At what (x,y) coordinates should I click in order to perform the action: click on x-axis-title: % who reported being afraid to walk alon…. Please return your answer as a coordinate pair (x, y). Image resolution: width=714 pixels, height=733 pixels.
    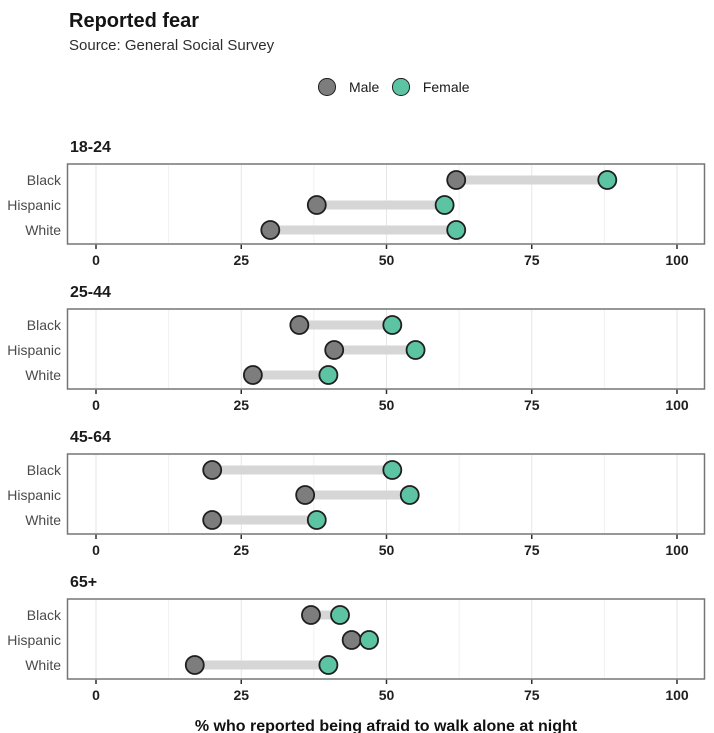
    Looking at the image, I should click on (386, 725).